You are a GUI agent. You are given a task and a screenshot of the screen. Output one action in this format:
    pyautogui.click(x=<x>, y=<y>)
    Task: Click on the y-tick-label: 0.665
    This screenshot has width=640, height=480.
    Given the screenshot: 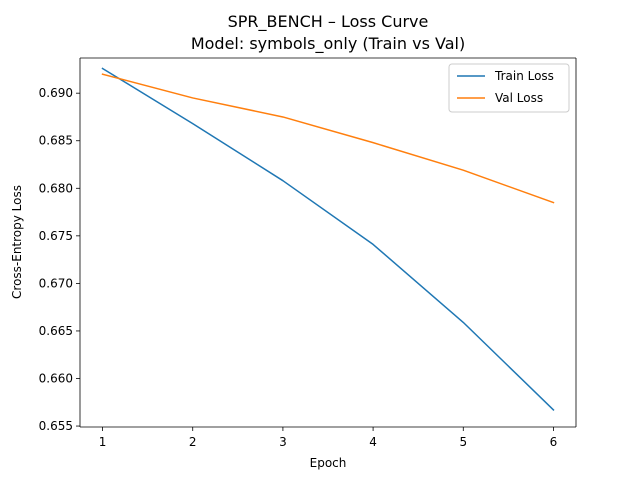 What is the action you would take?
    pyautogui.click(x=56, y=331)
    